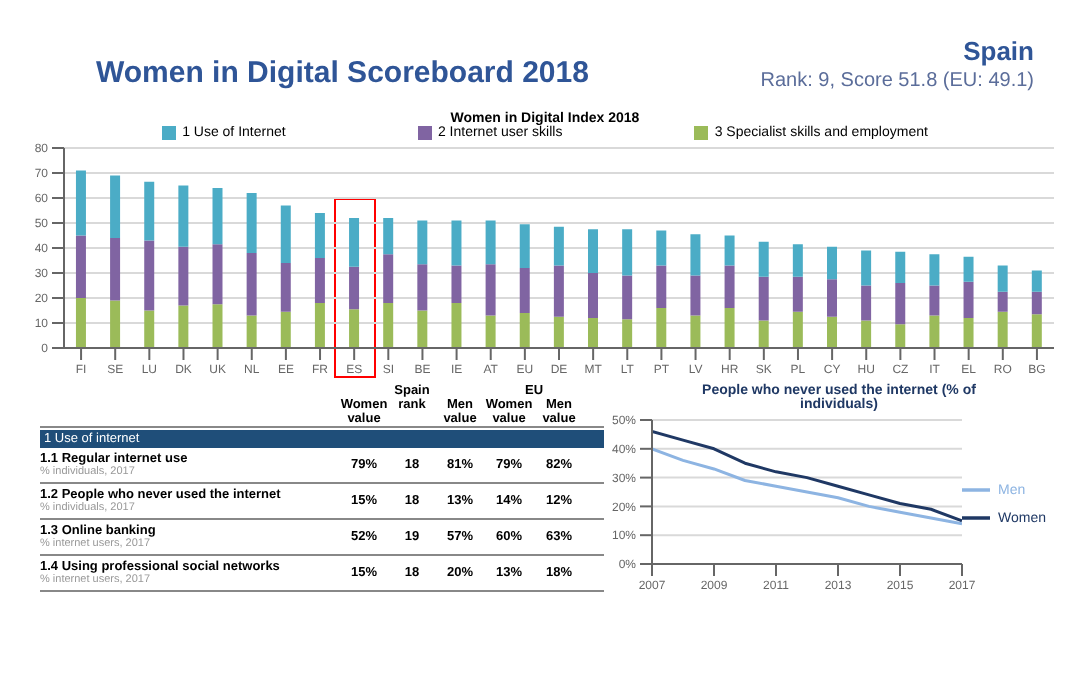 This screenshot has width=1090, height=698. I want to click on text: Women in Digital Scoreboard 2018, so click(342, 73).